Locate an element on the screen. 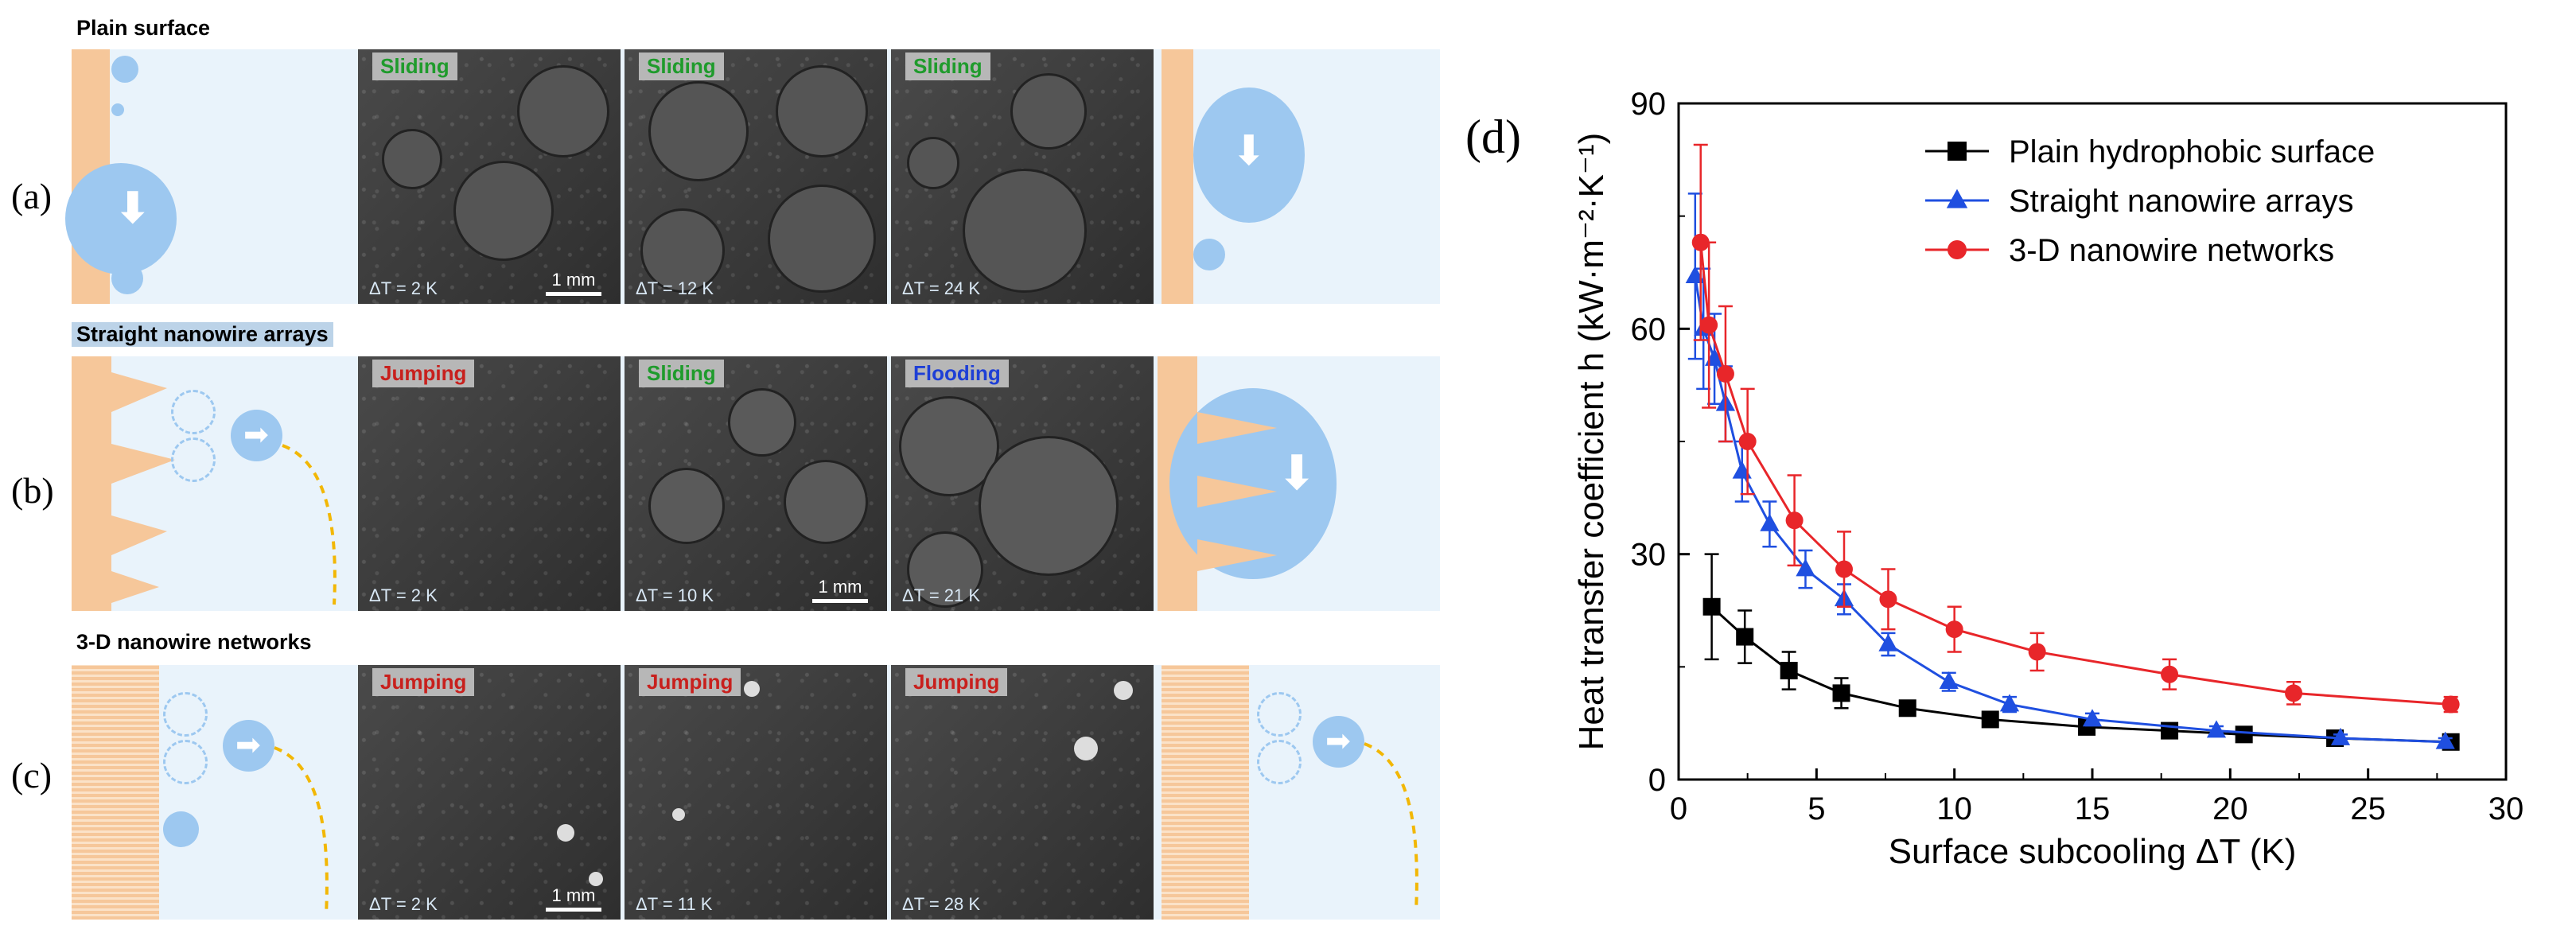 This screenshot has width=2576, height=945. micrograph-b1: Jumping ΔT = 2 K is located at coordinates (490, 483).